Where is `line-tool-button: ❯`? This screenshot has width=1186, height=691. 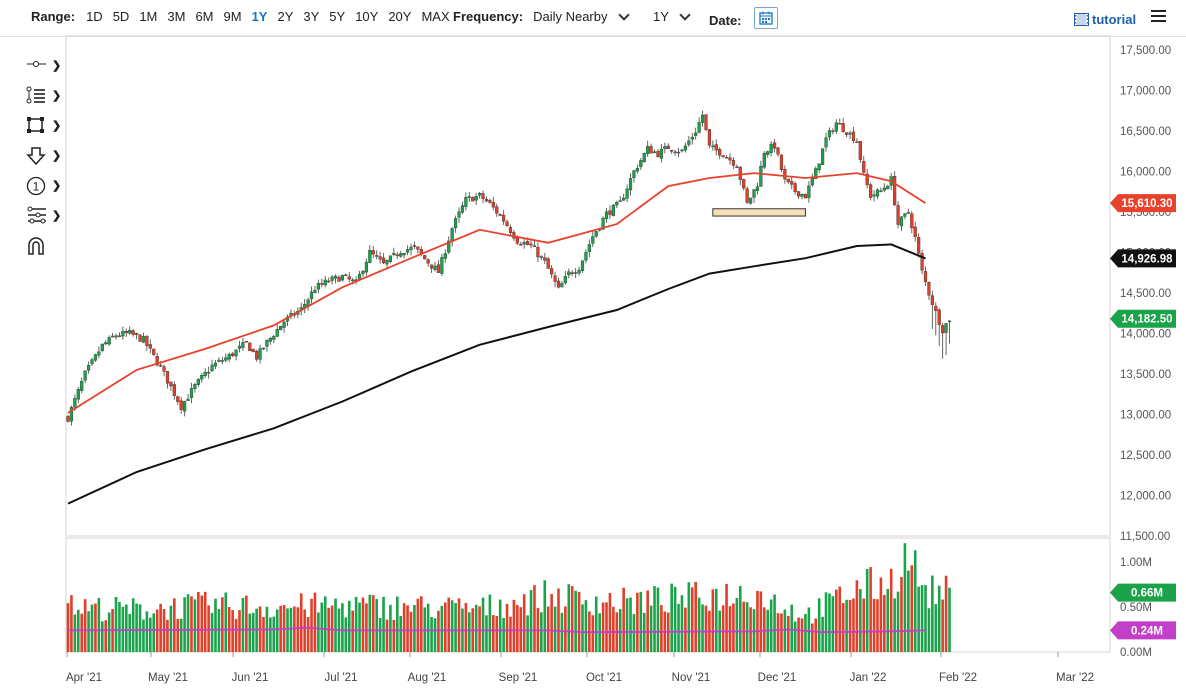 line-tool-button: ❯ is located at coordinates (44, 97).